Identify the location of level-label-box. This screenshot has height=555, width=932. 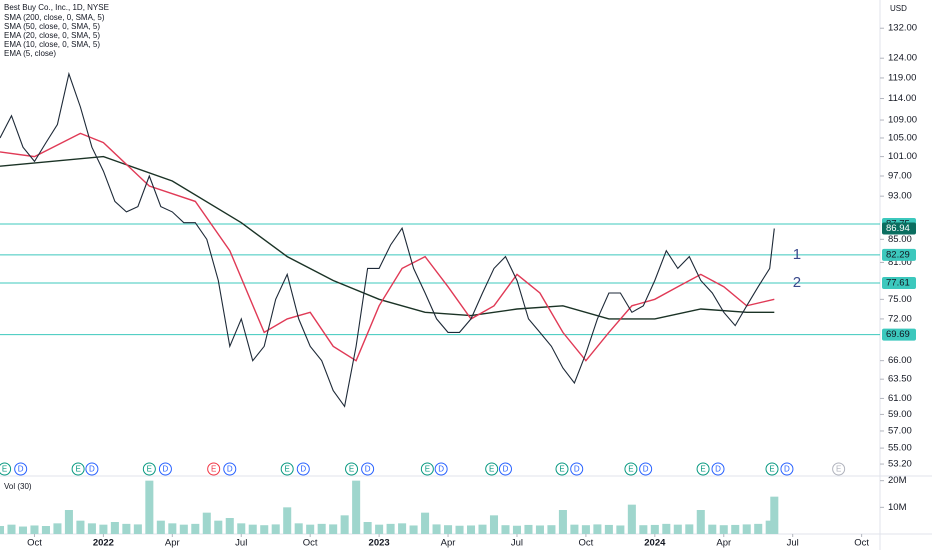
(899, 334).